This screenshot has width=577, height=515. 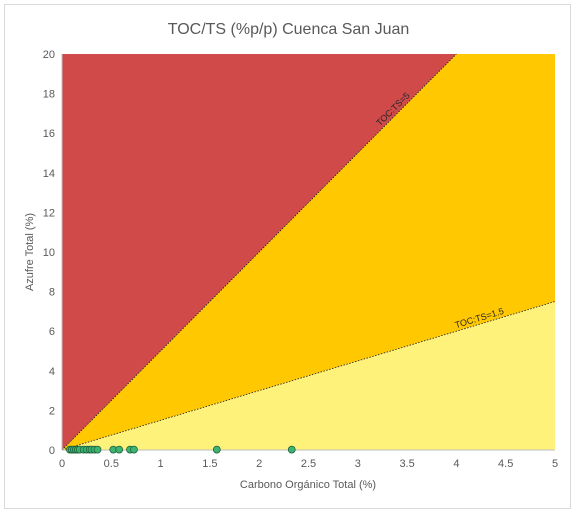 I want to click on y-tick-label: 6, so click(x=52, y=332).